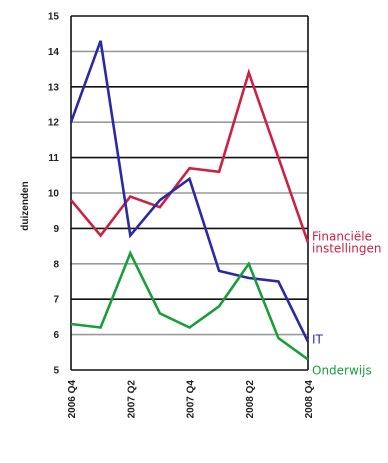 The height and width of the screenshot is (463, 388). Describe the element at coordinates (54, 87) in the screenshot. I see `y-tick-label: 13` at that location.